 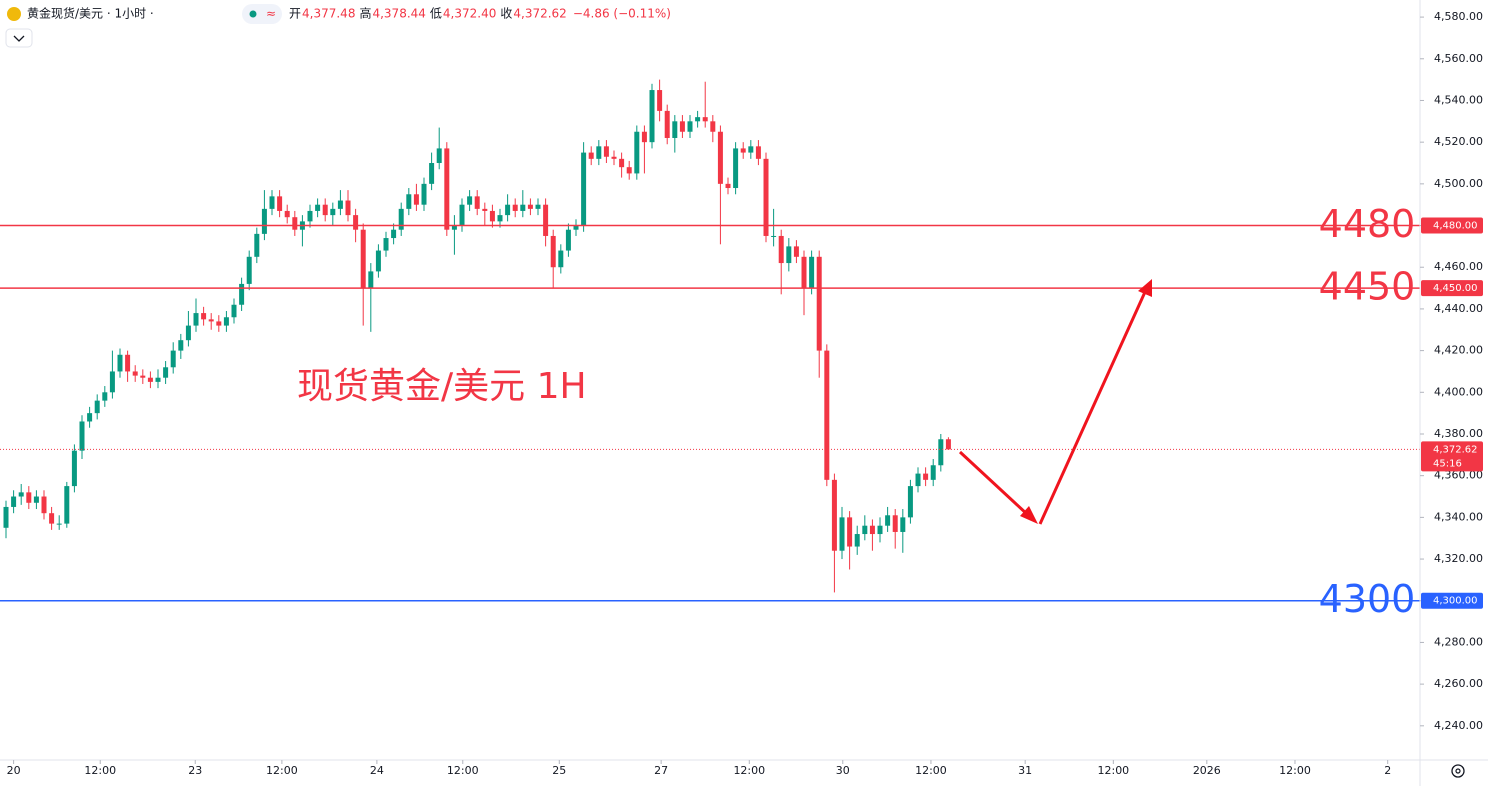 What do you see at coordinates (1458, 683) in the screenshot?
I see `y-tick-label: 4,260.00` at bounding box center [1458, 683].